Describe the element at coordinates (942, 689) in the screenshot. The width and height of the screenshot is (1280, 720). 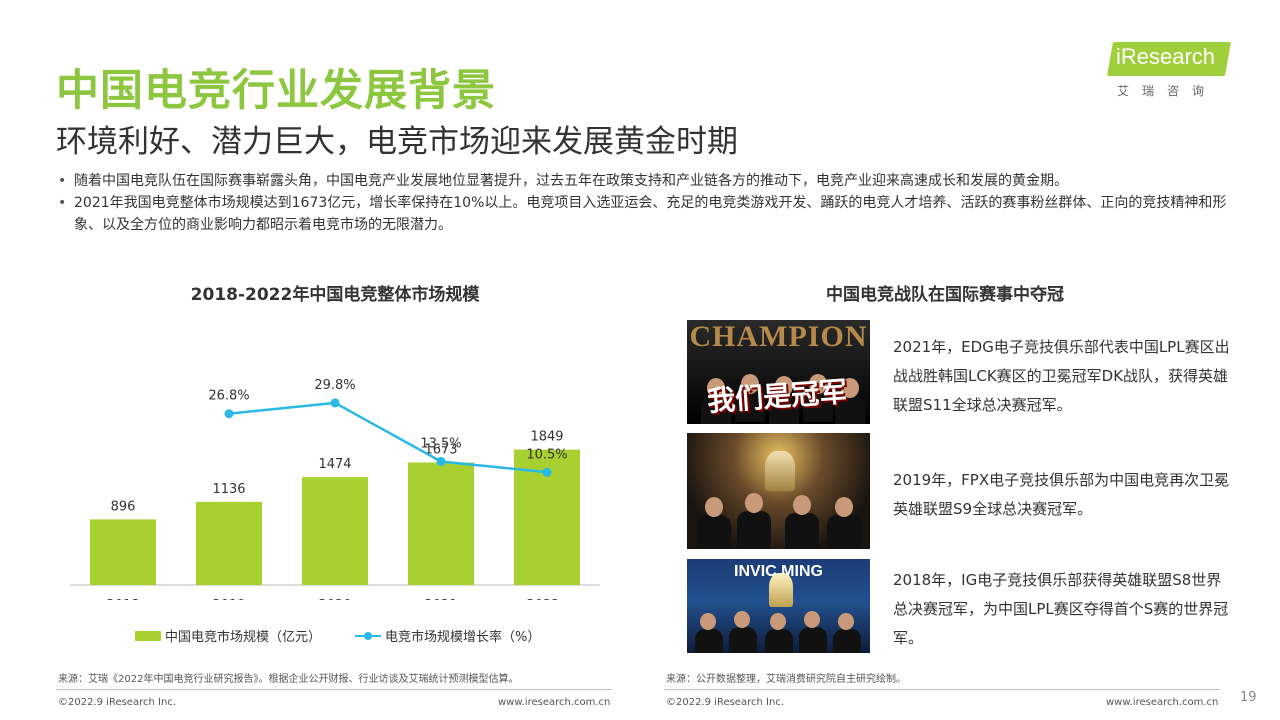
I see `footer-divider-right` at that location.